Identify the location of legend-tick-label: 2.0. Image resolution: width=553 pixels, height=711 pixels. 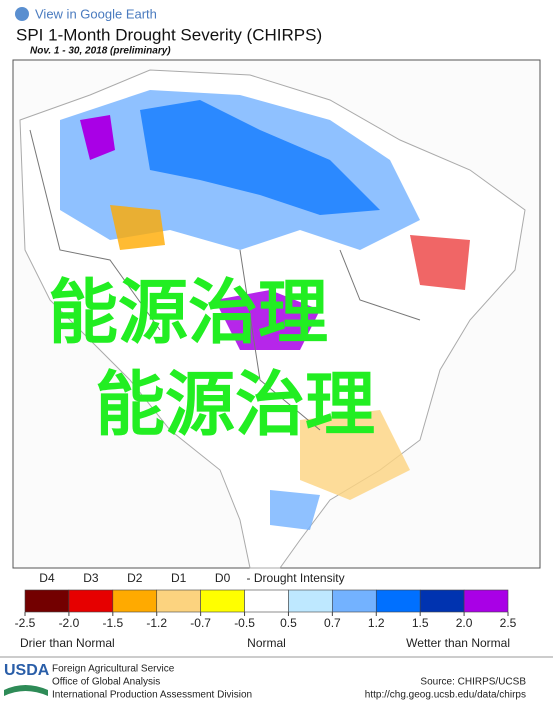
(464, 623).